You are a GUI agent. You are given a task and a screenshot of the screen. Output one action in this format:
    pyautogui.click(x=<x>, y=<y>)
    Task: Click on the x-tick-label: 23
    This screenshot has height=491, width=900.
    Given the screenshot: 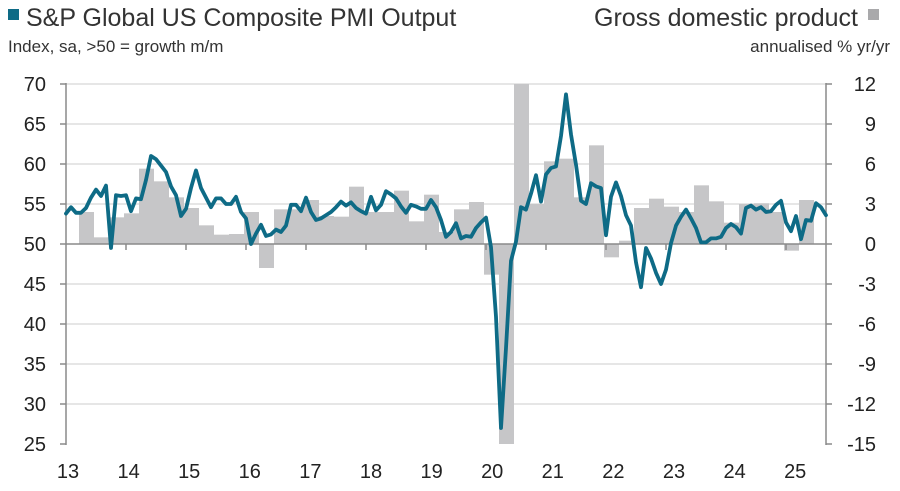 What is the action you would take?
    pyautogui.click(x=674, y=472)
    